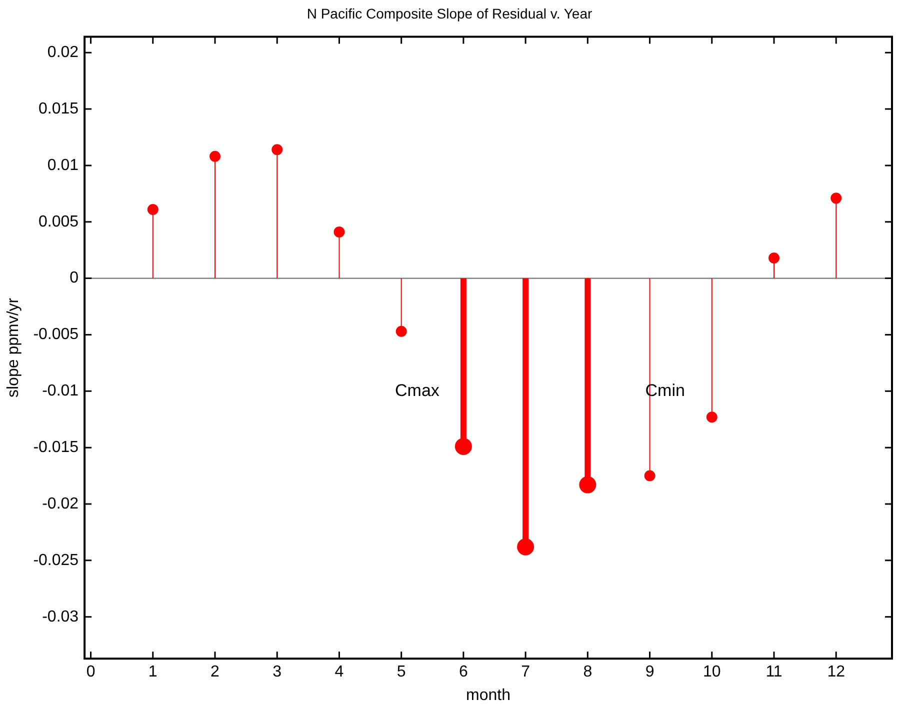 Image resolution: width=901 pixels, height=709 pixels. I want to click on x-tick-label: 3, so click(277, 672).